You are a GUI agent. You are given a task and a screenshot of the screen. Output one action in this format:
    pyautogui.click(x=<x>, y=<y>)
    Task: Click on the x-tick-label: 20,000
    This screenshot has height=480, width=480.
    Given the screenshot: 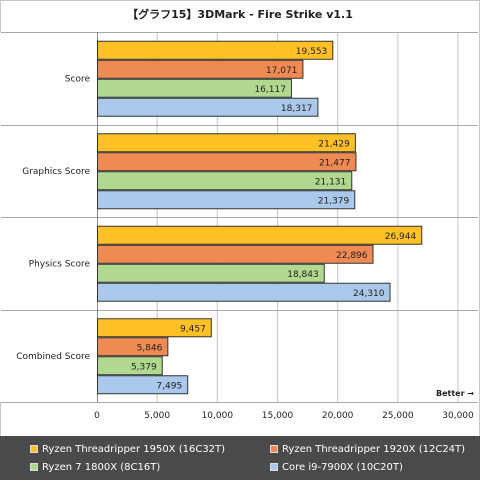 What is the action you would take?
    pyautogui.click(x=338, y=416)
    